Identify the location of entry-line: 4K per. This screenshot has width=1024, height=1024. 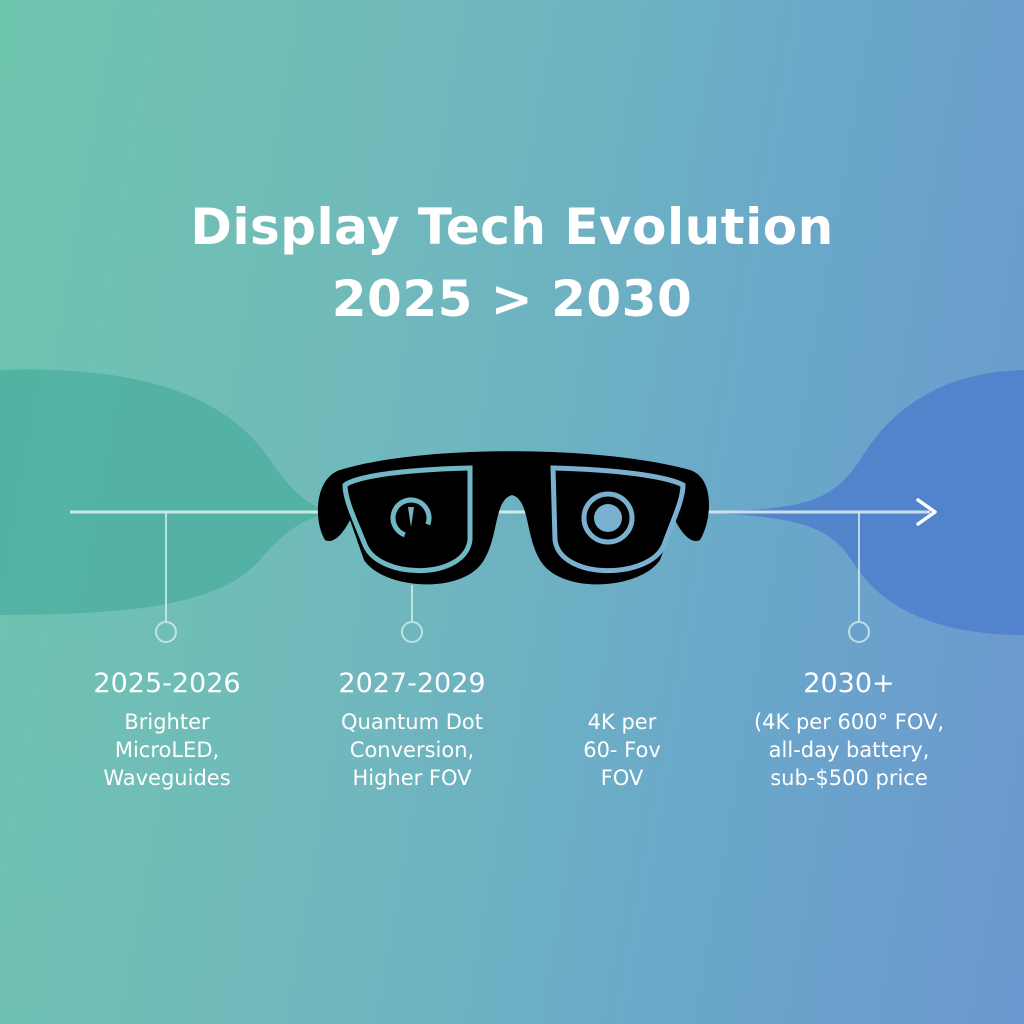
(622, 722).